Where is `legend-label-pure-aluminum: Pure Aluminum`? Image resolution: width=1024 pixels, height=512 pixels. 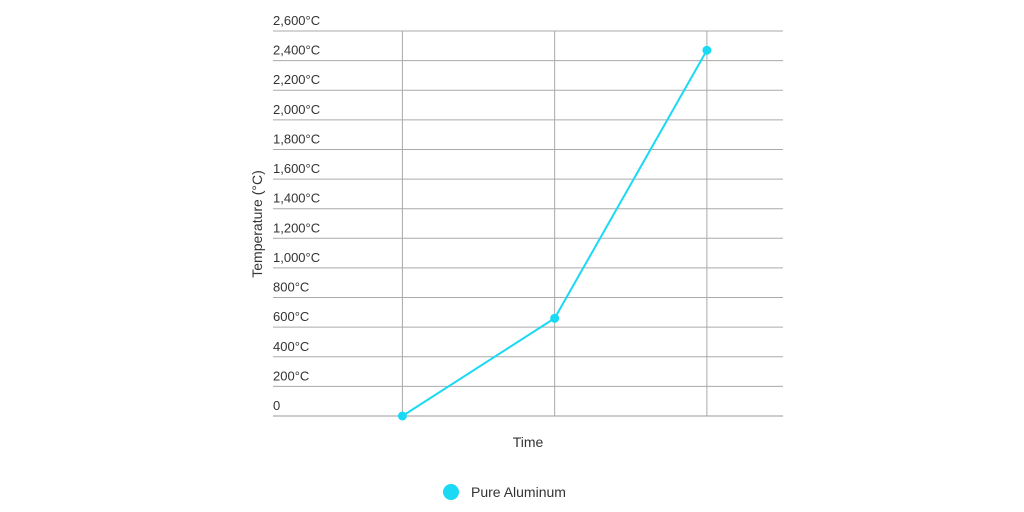 legend-label-pure-aluminum: Pure Aluminum is located at coordinates (518, 492).